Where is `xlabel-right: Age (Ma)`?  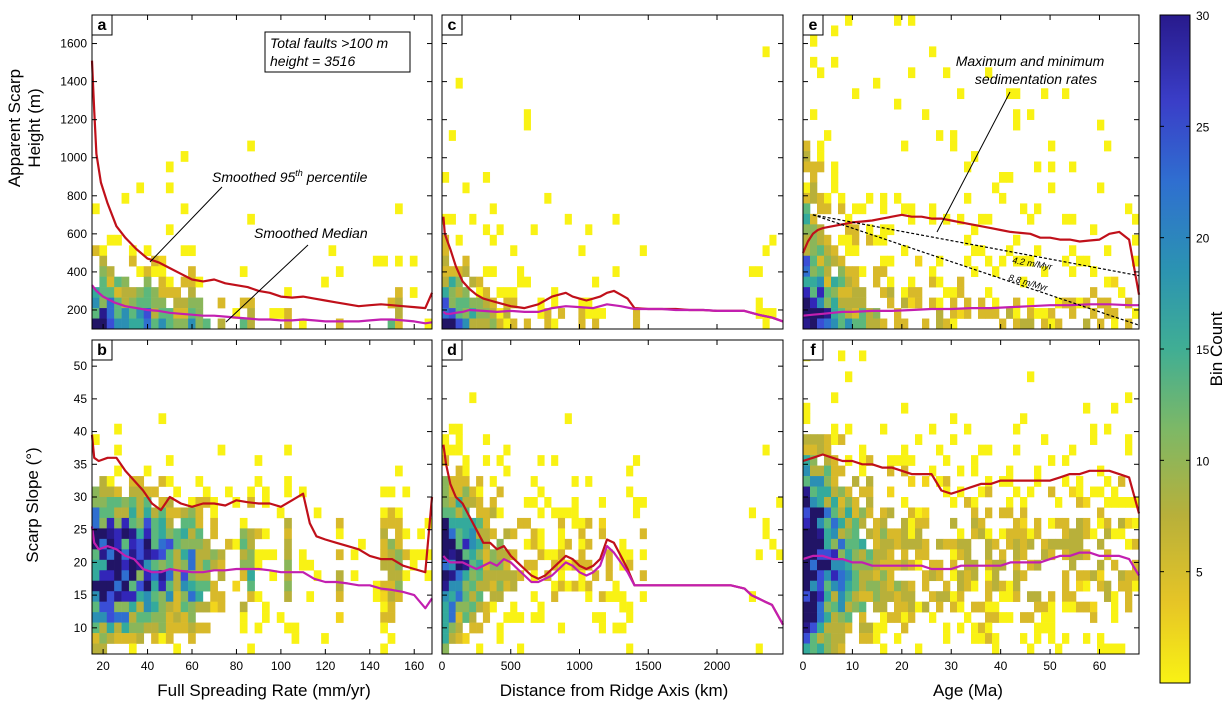
xlabel-right: Age (Ma) is located at coordinates (968, 690).